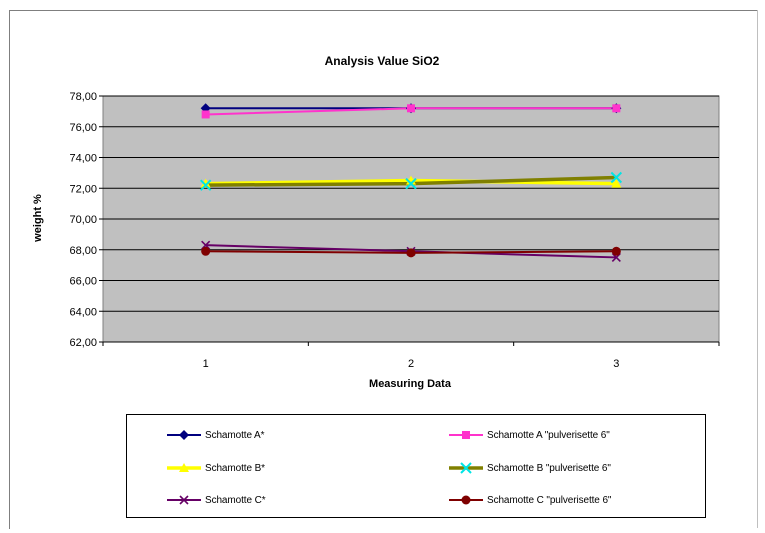  Describe the element at coordinates (83, 128) in the screenshot. I see `y-tick-label: 76,00` at that location.